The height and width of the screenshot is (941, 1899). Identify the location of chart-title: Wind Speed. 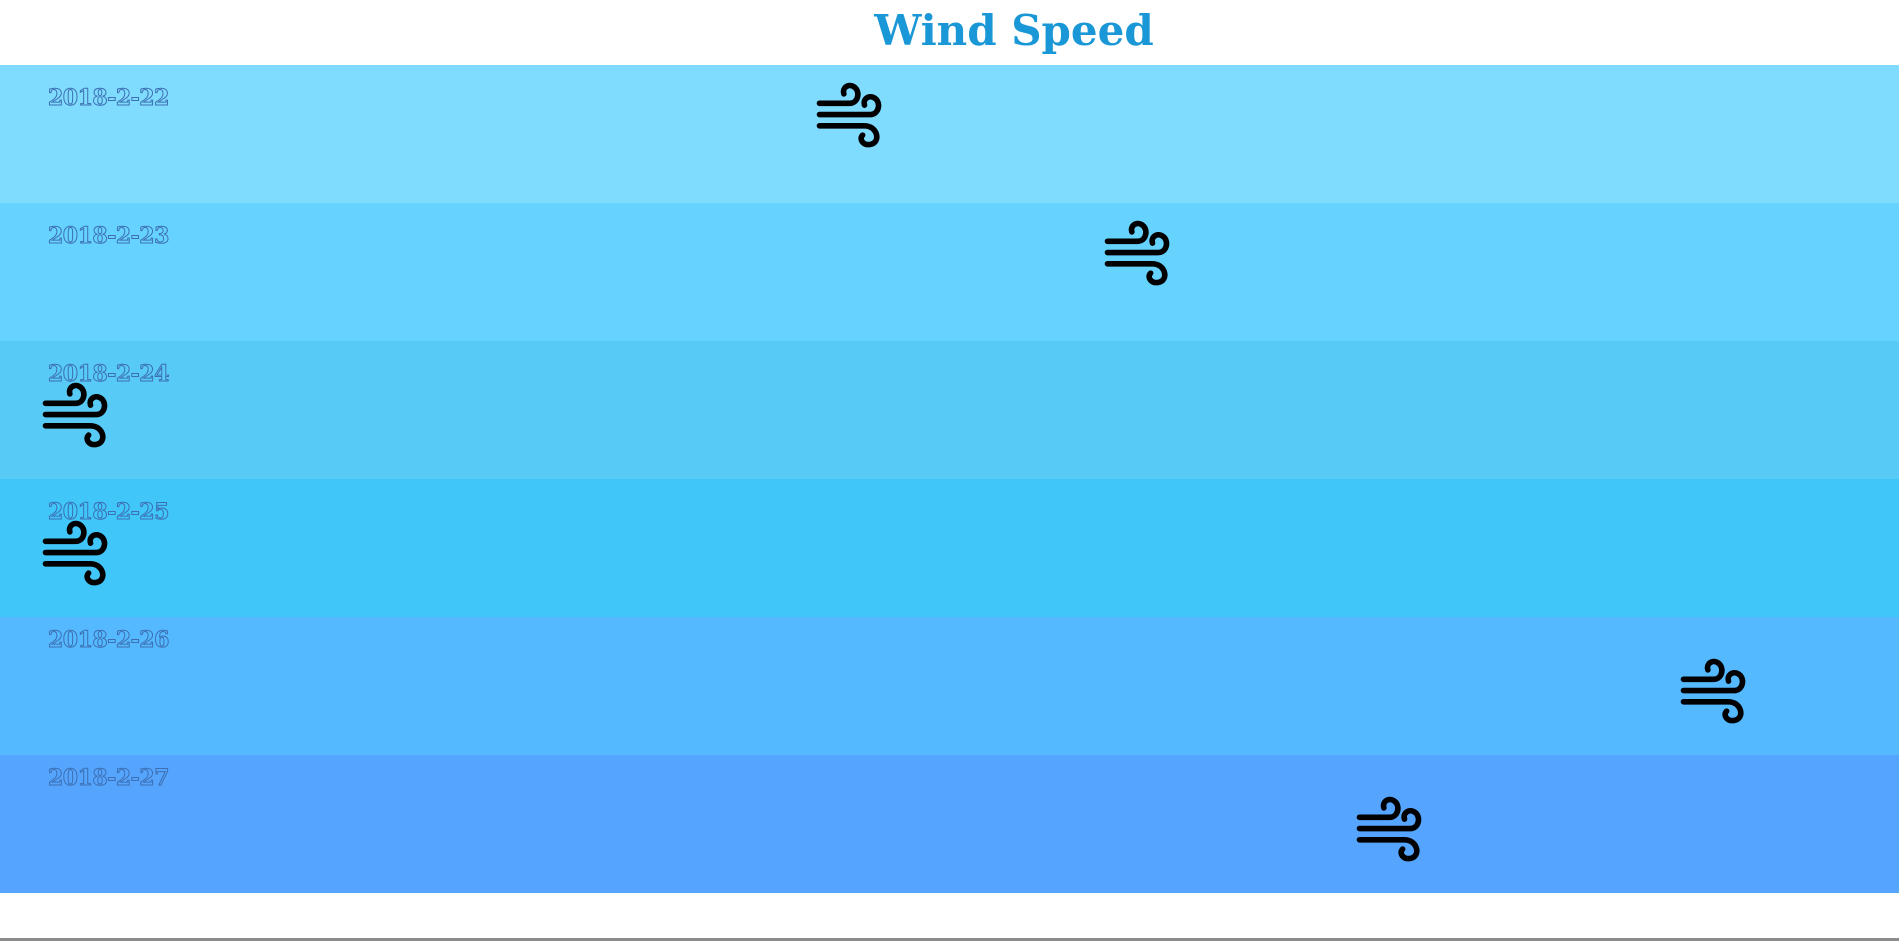
(1014, 30).